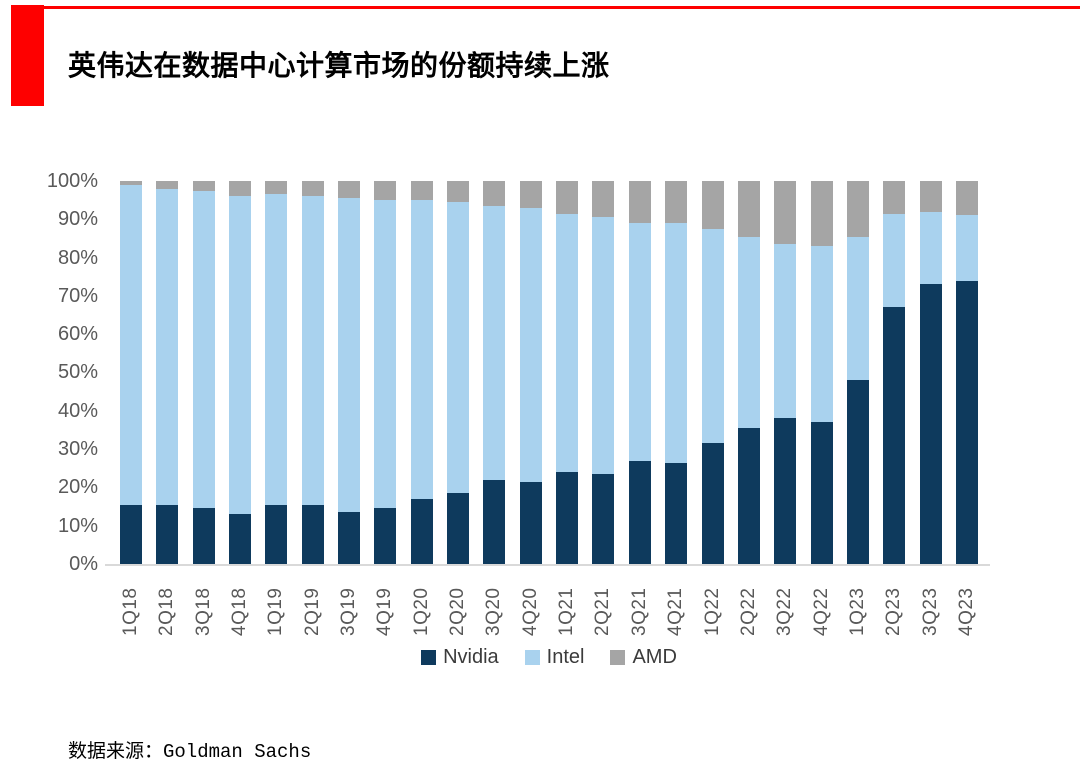  Describe the element at coordinates (83, 563) in the screenshot. I see `y-tick-label: 0%` at that location.